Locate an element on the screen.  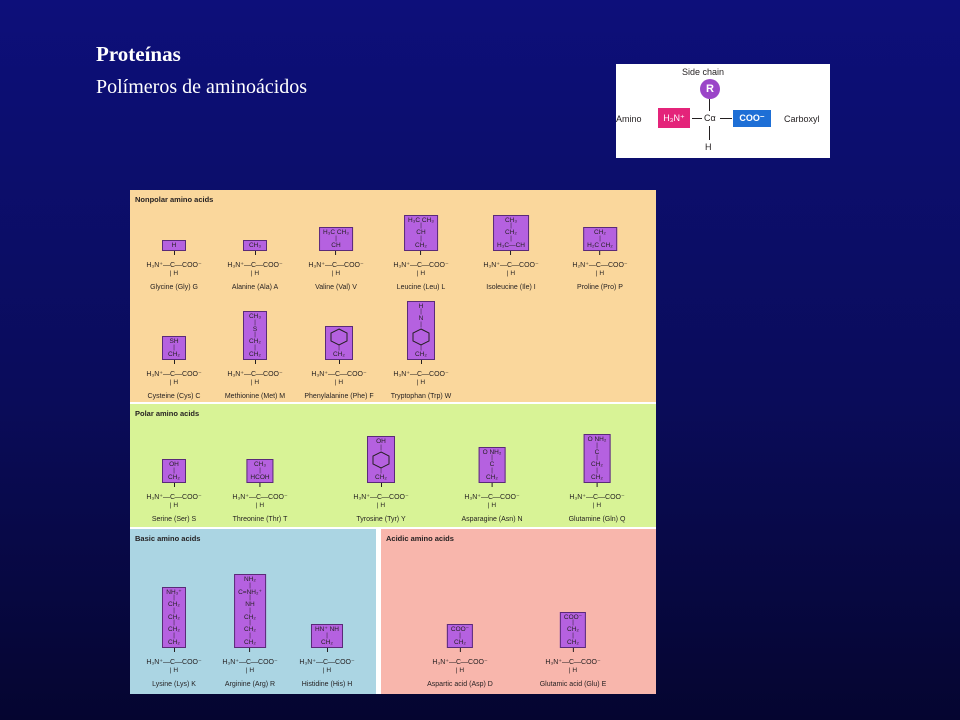
side-chain-box: OH | | CH₂ is located at coordinates (381, 459).